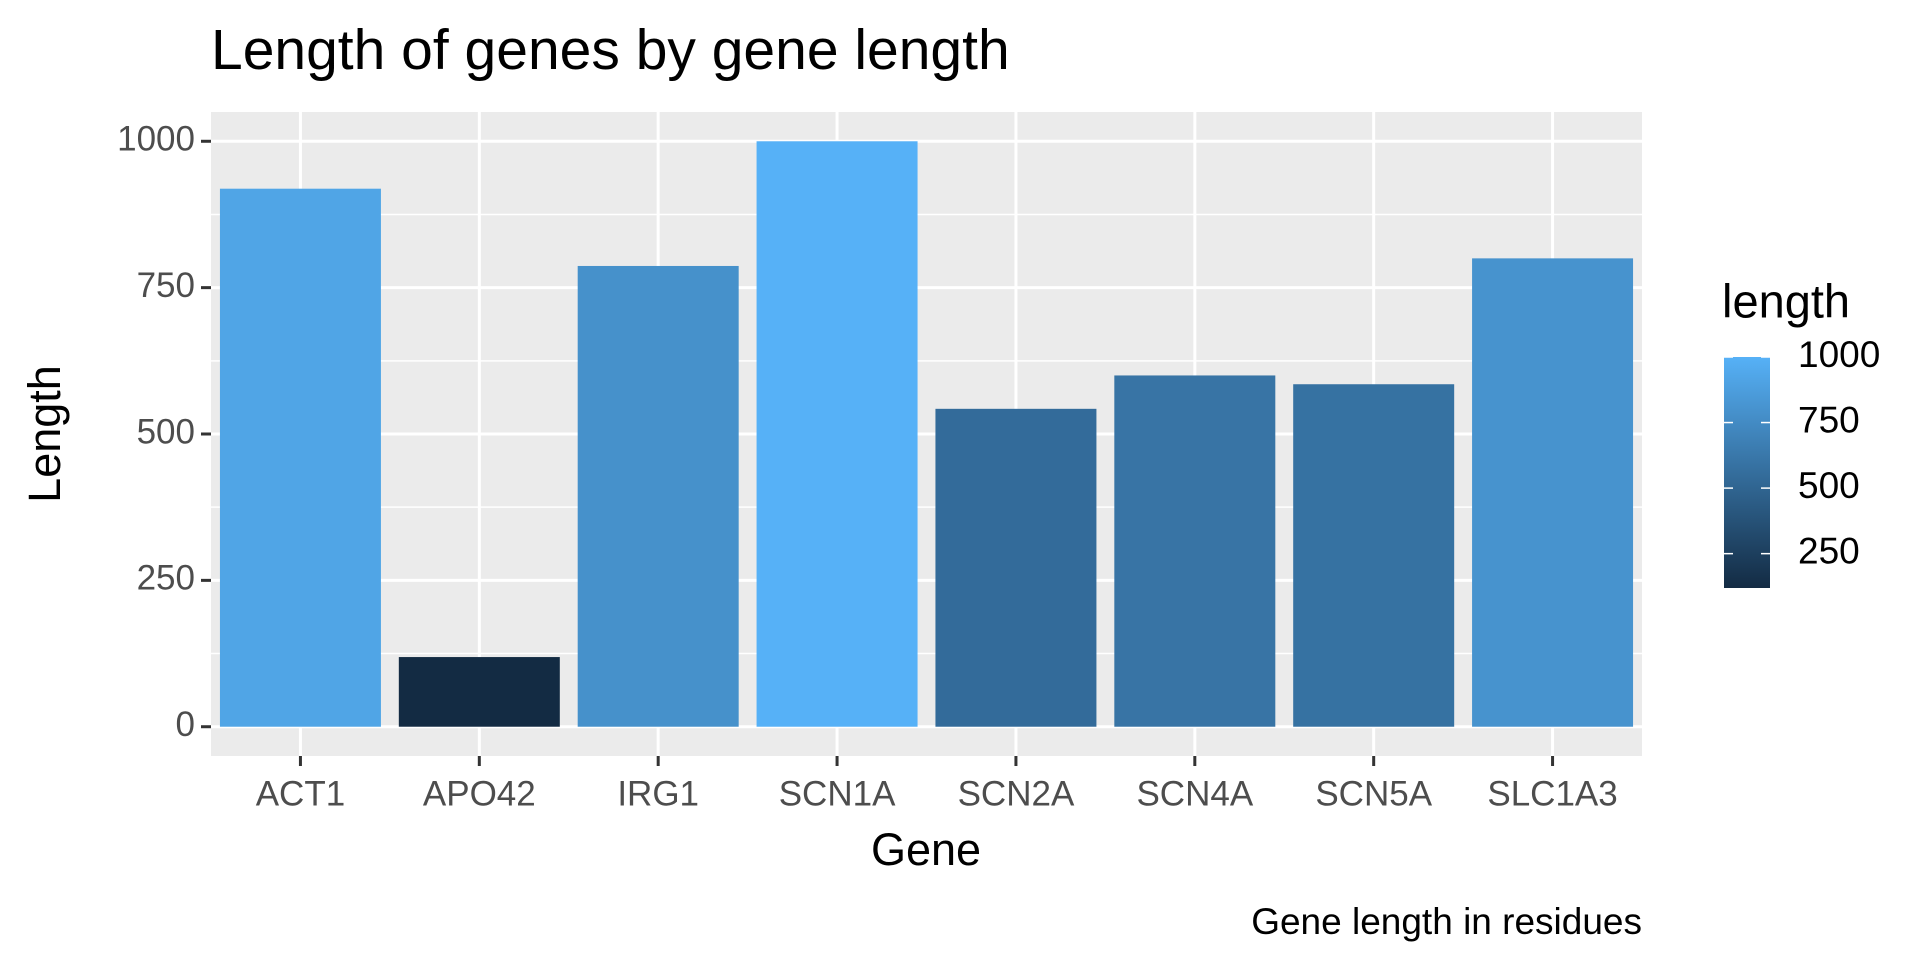 This screenshot has width=1920, height=960. I want to click on x-tick-label: SCN5A, so click(1373, 793).